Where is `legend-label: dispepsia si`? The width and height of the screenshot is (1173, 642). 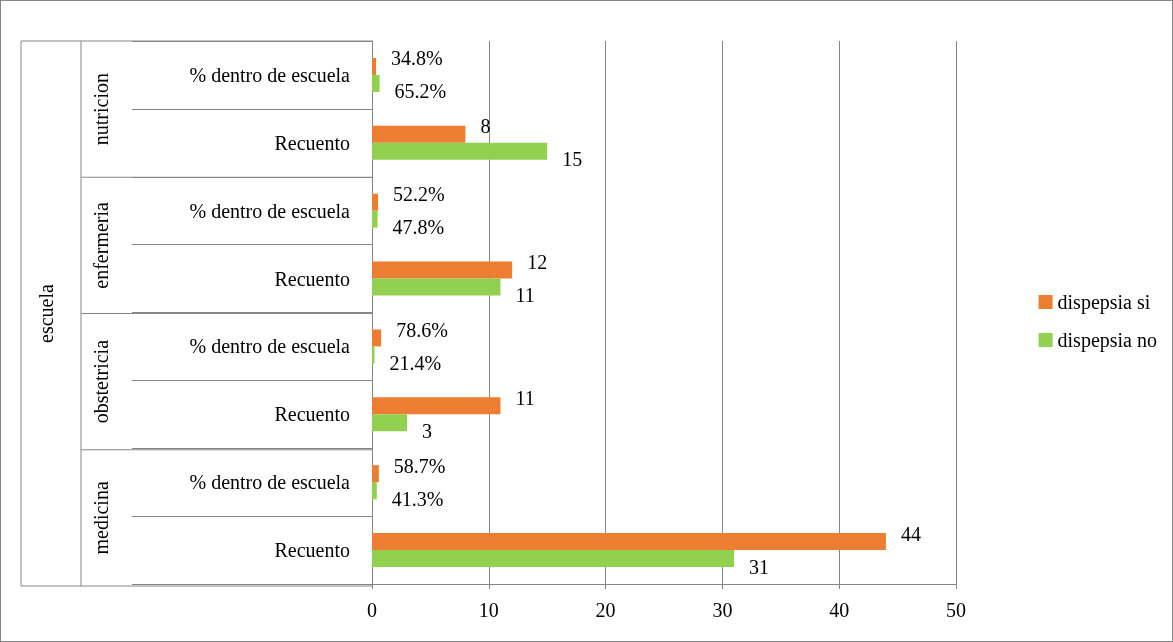 legend-label: dispepsia si is located at coordinates (1104, 302).